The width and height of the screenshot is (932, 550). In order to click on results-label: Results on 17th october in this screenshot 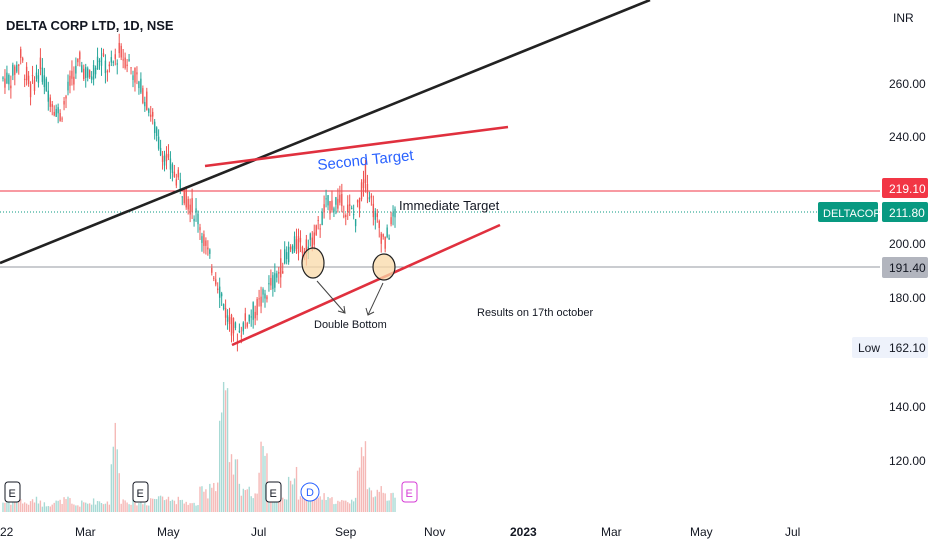, I will do `click(535, 313)`.